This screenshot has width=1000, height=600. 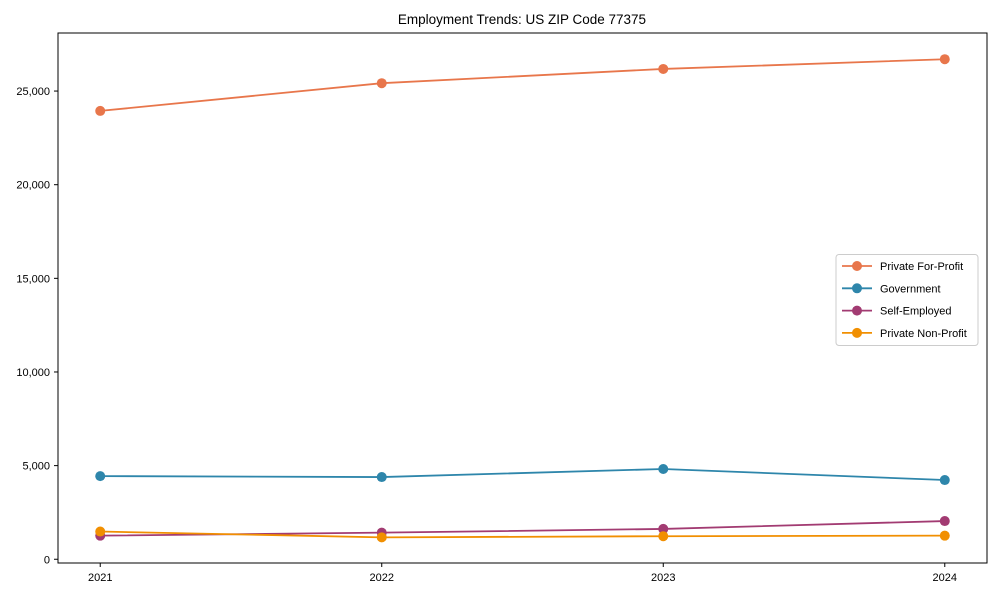 I want to click on data-point-self-employed-2024, so click(x=944, y=521).